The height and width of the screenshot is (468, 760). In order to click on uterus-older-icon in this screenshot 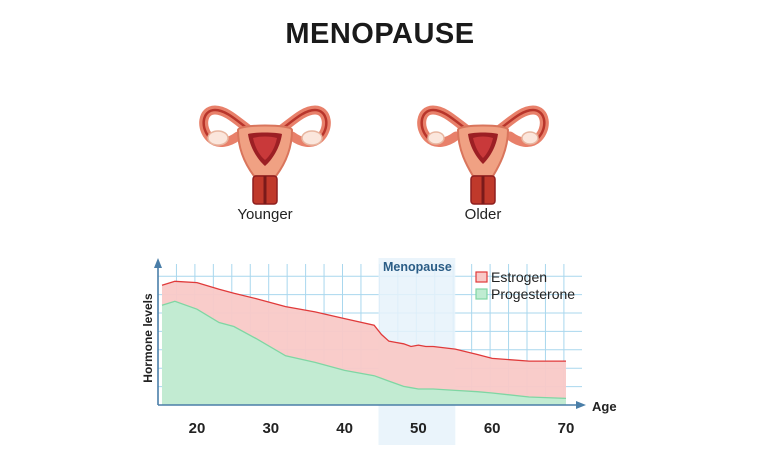, I will do `click(483, 155)`.